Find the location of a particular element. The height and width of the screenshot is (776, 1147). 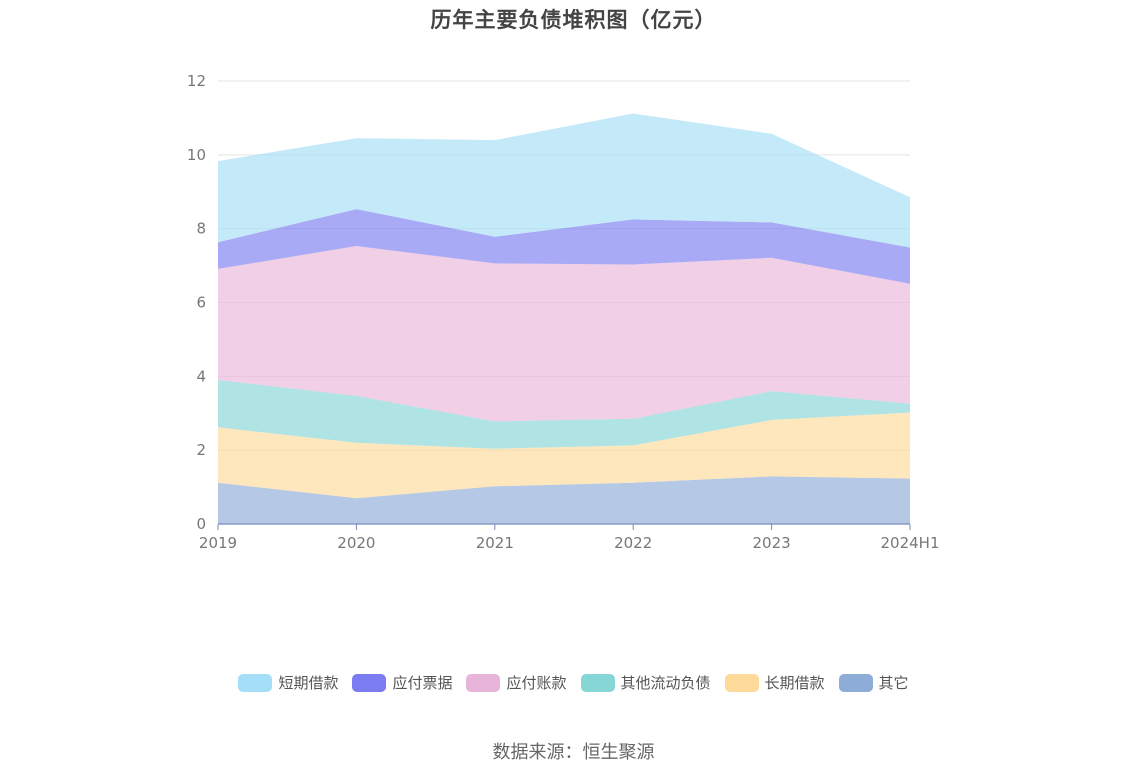

legend-label: 应付账款 is located at coordinates (536, 683).